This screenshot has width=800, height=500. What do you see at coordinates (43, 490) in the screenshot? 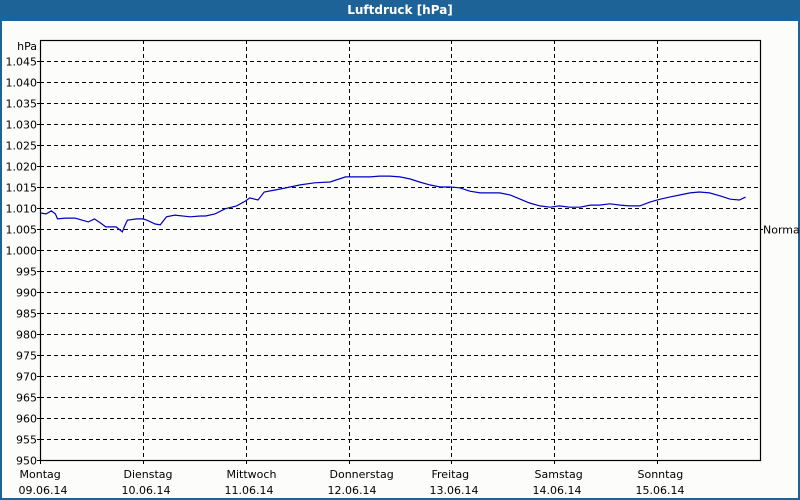
I see `x-tick-date-label: 09.06.14` at bounding box center [43, 490].